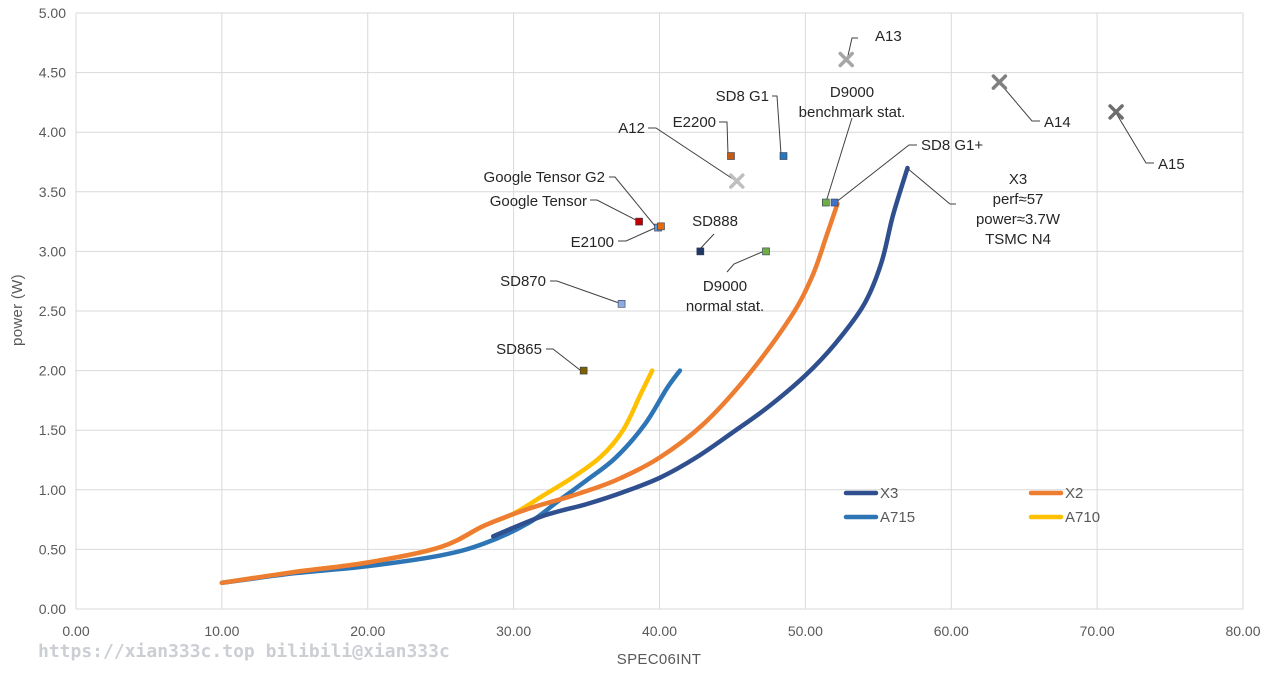 This screenshot has height=681, width=1271. What do you see at coordinates (613, 210) in the screenshot?
I see `leader-google-tensor` at bounding box center [613, 210].